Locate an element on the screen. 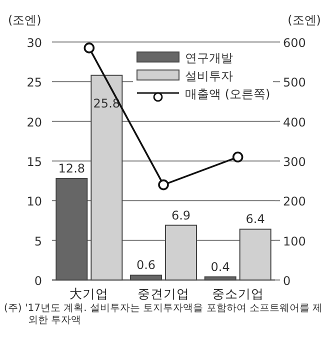 The height and width of the screenshot is (342, 329). ylabel: (조엔) is located at coordinates (25, 20).